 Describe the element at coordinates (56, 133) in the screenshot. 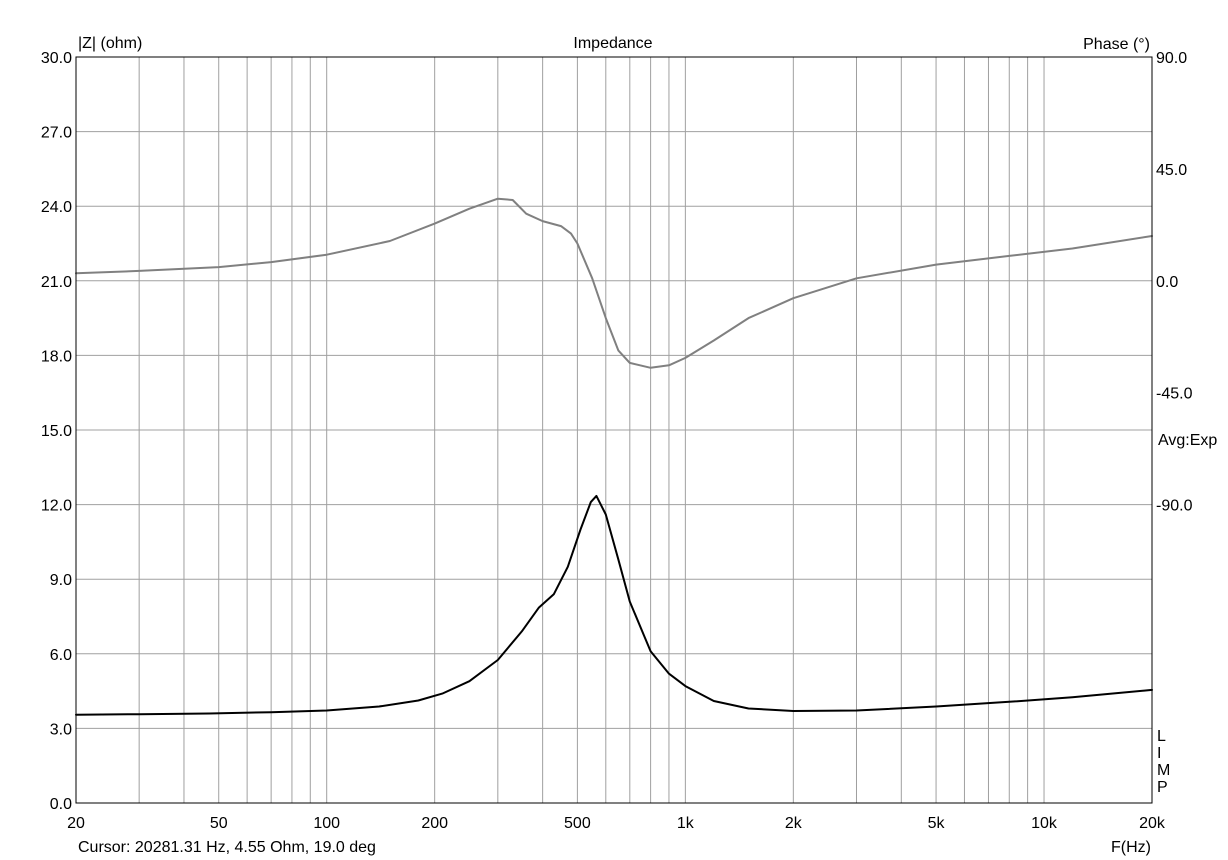

I see `y-left-tick-label: 27.0` at that location.